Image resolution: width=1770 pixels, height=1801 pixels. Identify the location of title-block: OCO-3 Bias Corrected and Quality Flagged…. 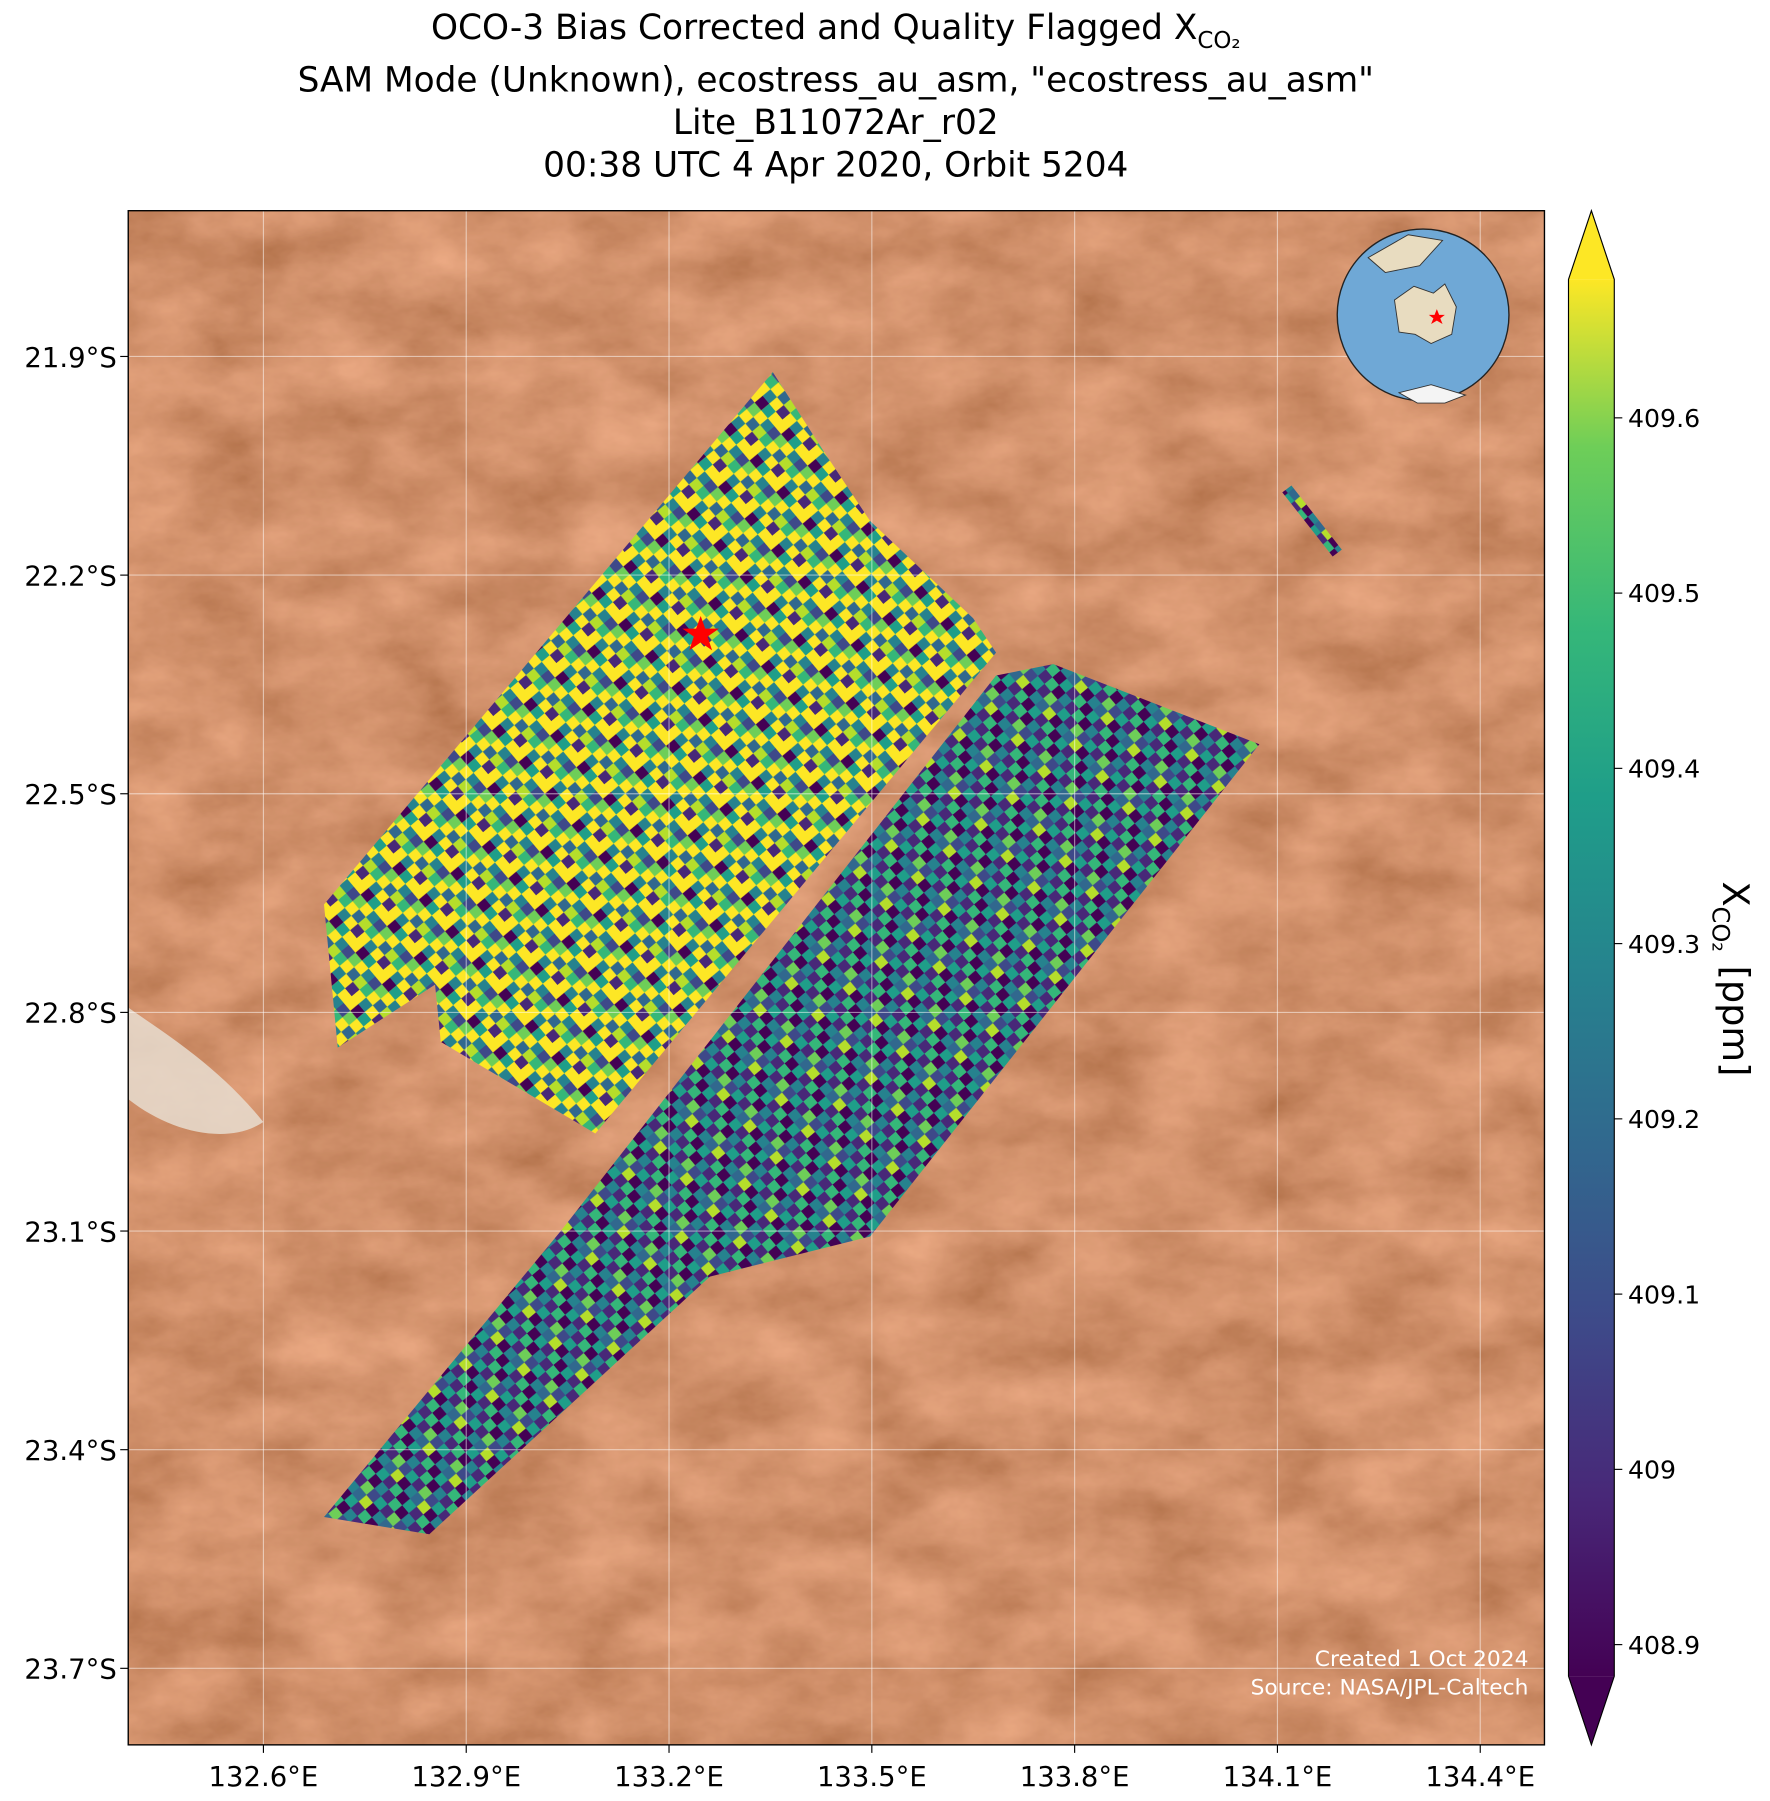
(836, 96).